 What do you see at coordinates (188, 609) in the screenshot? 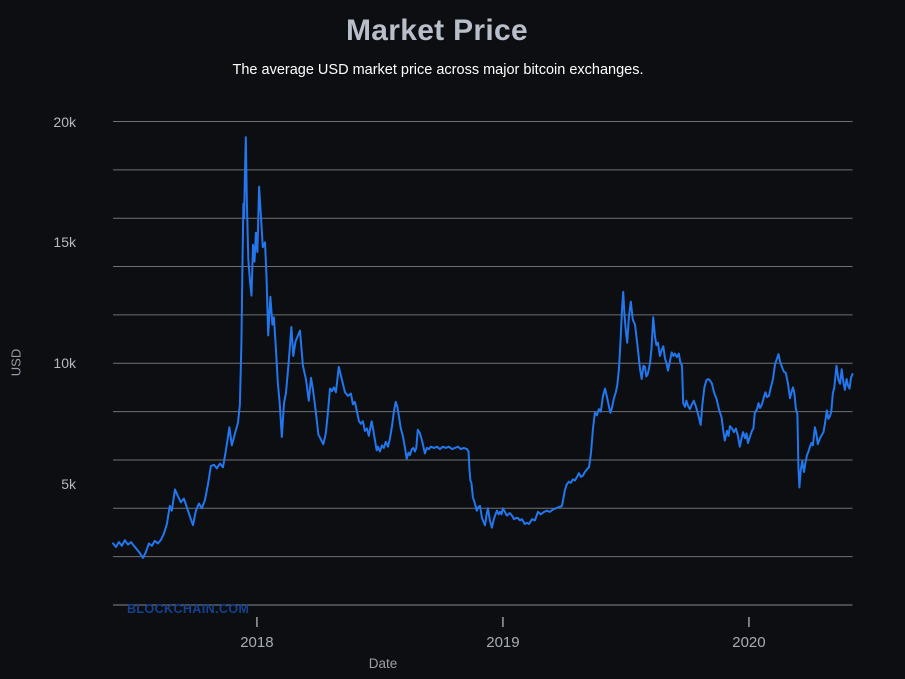
I see `blockchain-watermark: BLOCKCHAIN.COM` at bounding box center [188, 609].